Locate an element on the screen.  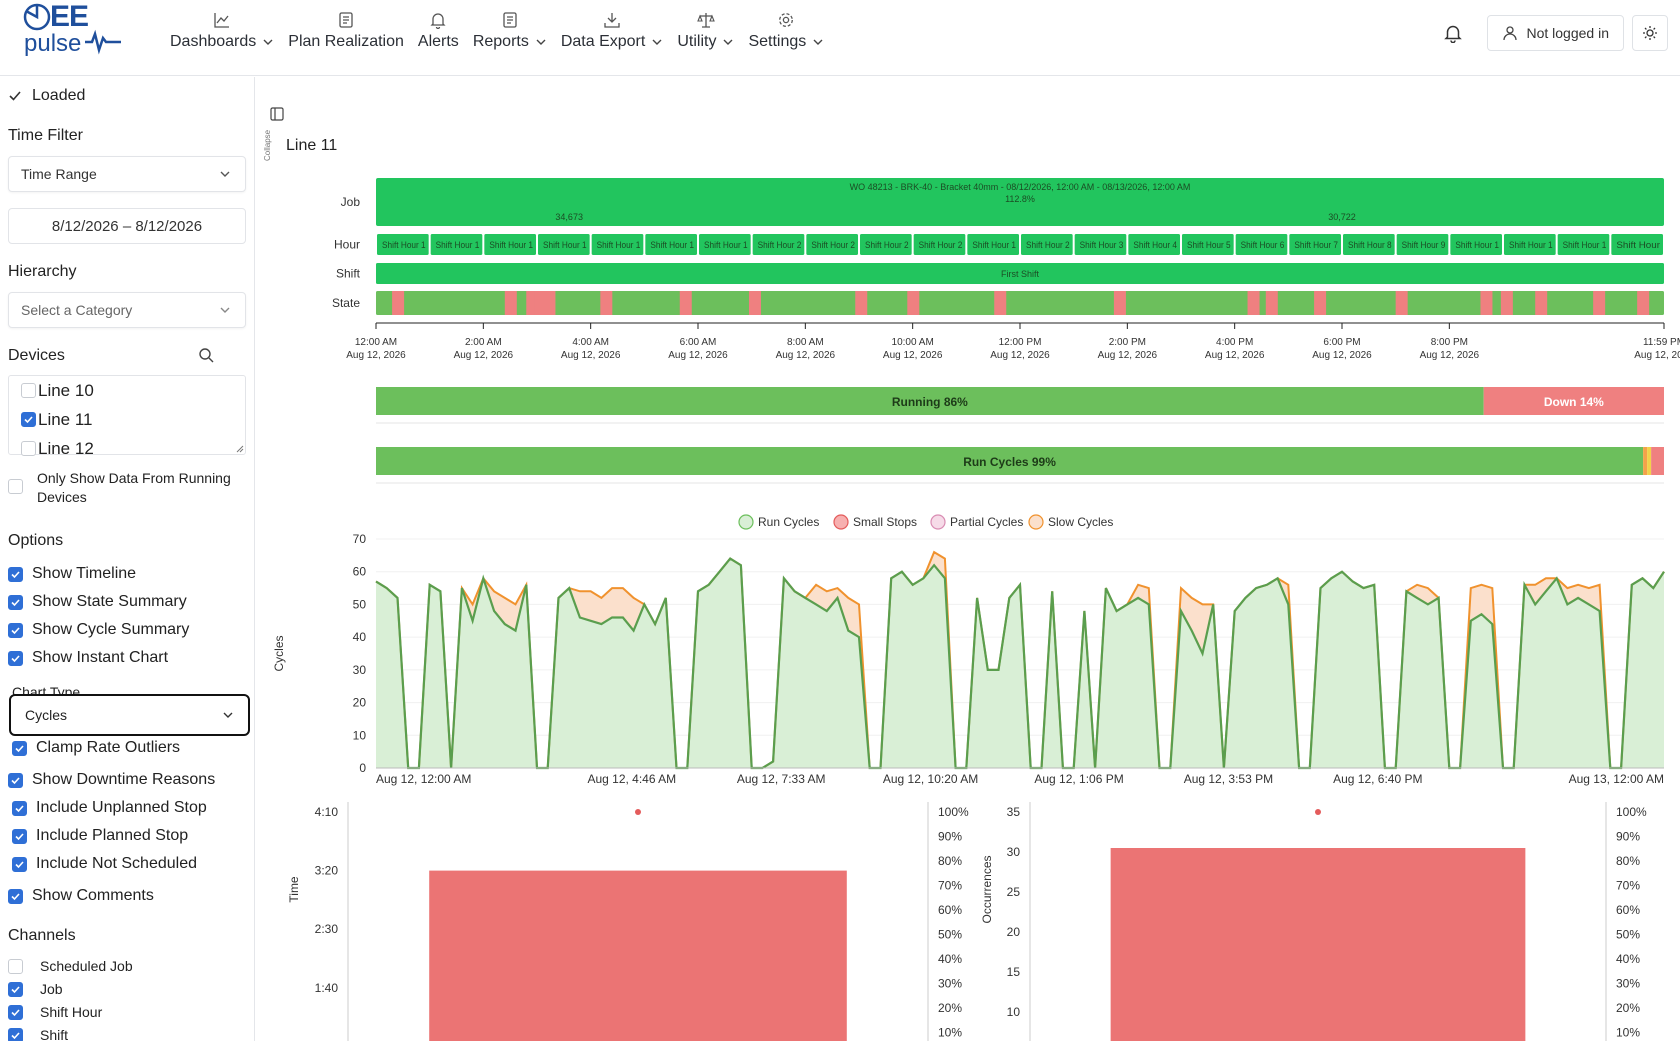
show-timeline-option: Show Timeline is located at coordinates (72, 574).